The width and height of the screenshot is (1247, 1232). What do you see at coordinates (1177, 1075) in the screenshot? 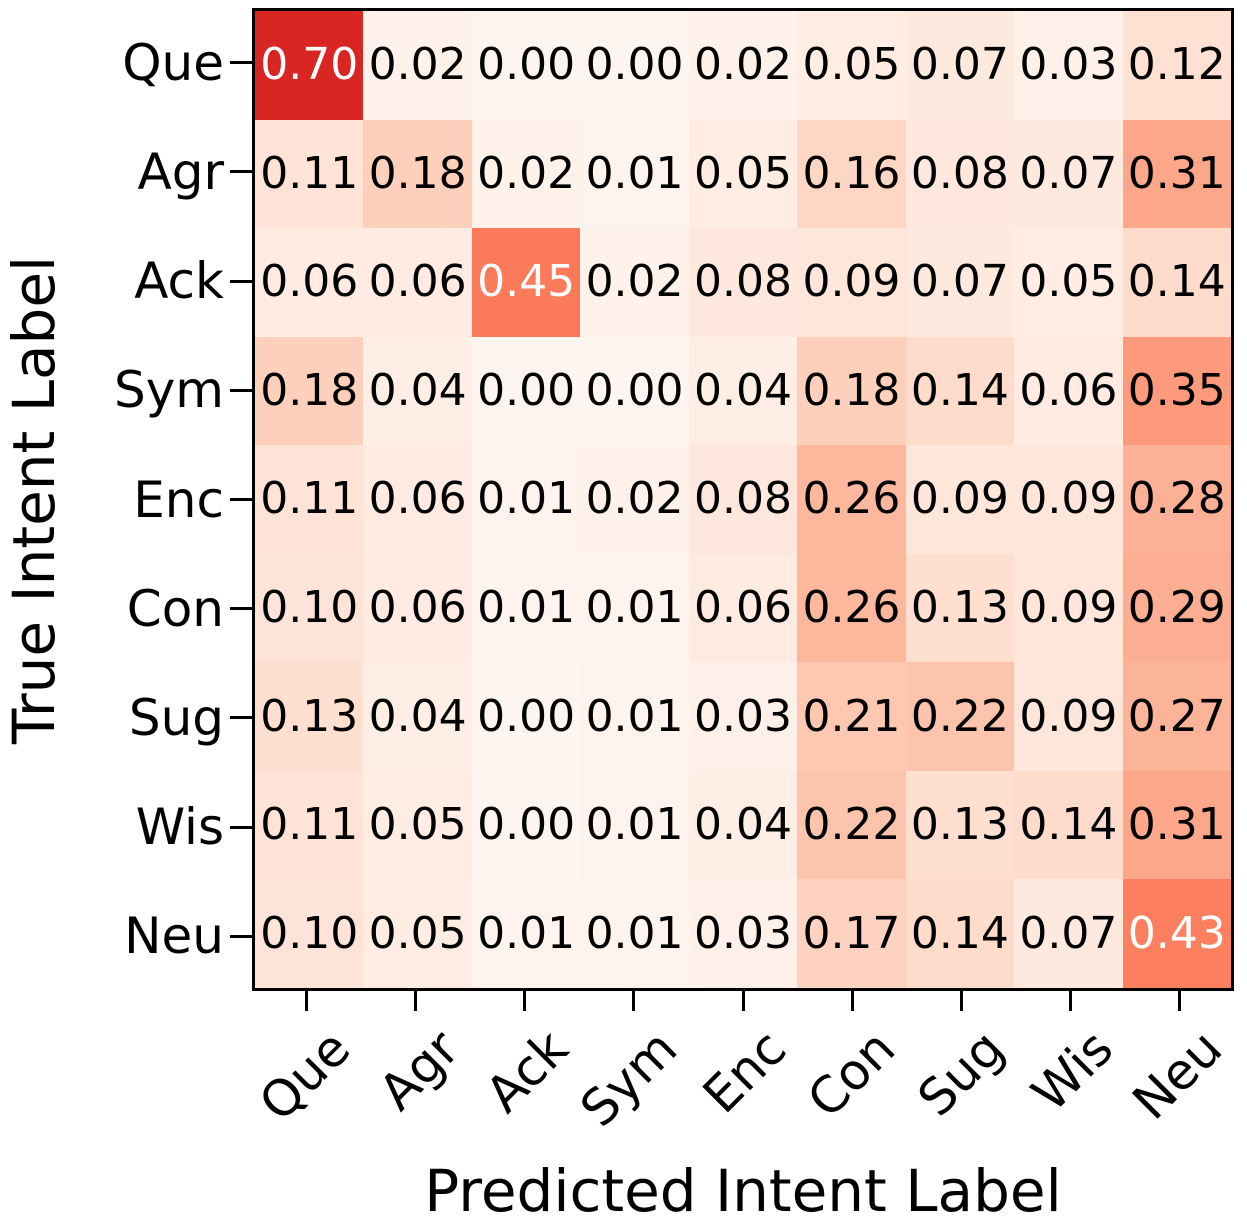
I see `x-tick-label: Neu` at bounding box center [1177, 1075].